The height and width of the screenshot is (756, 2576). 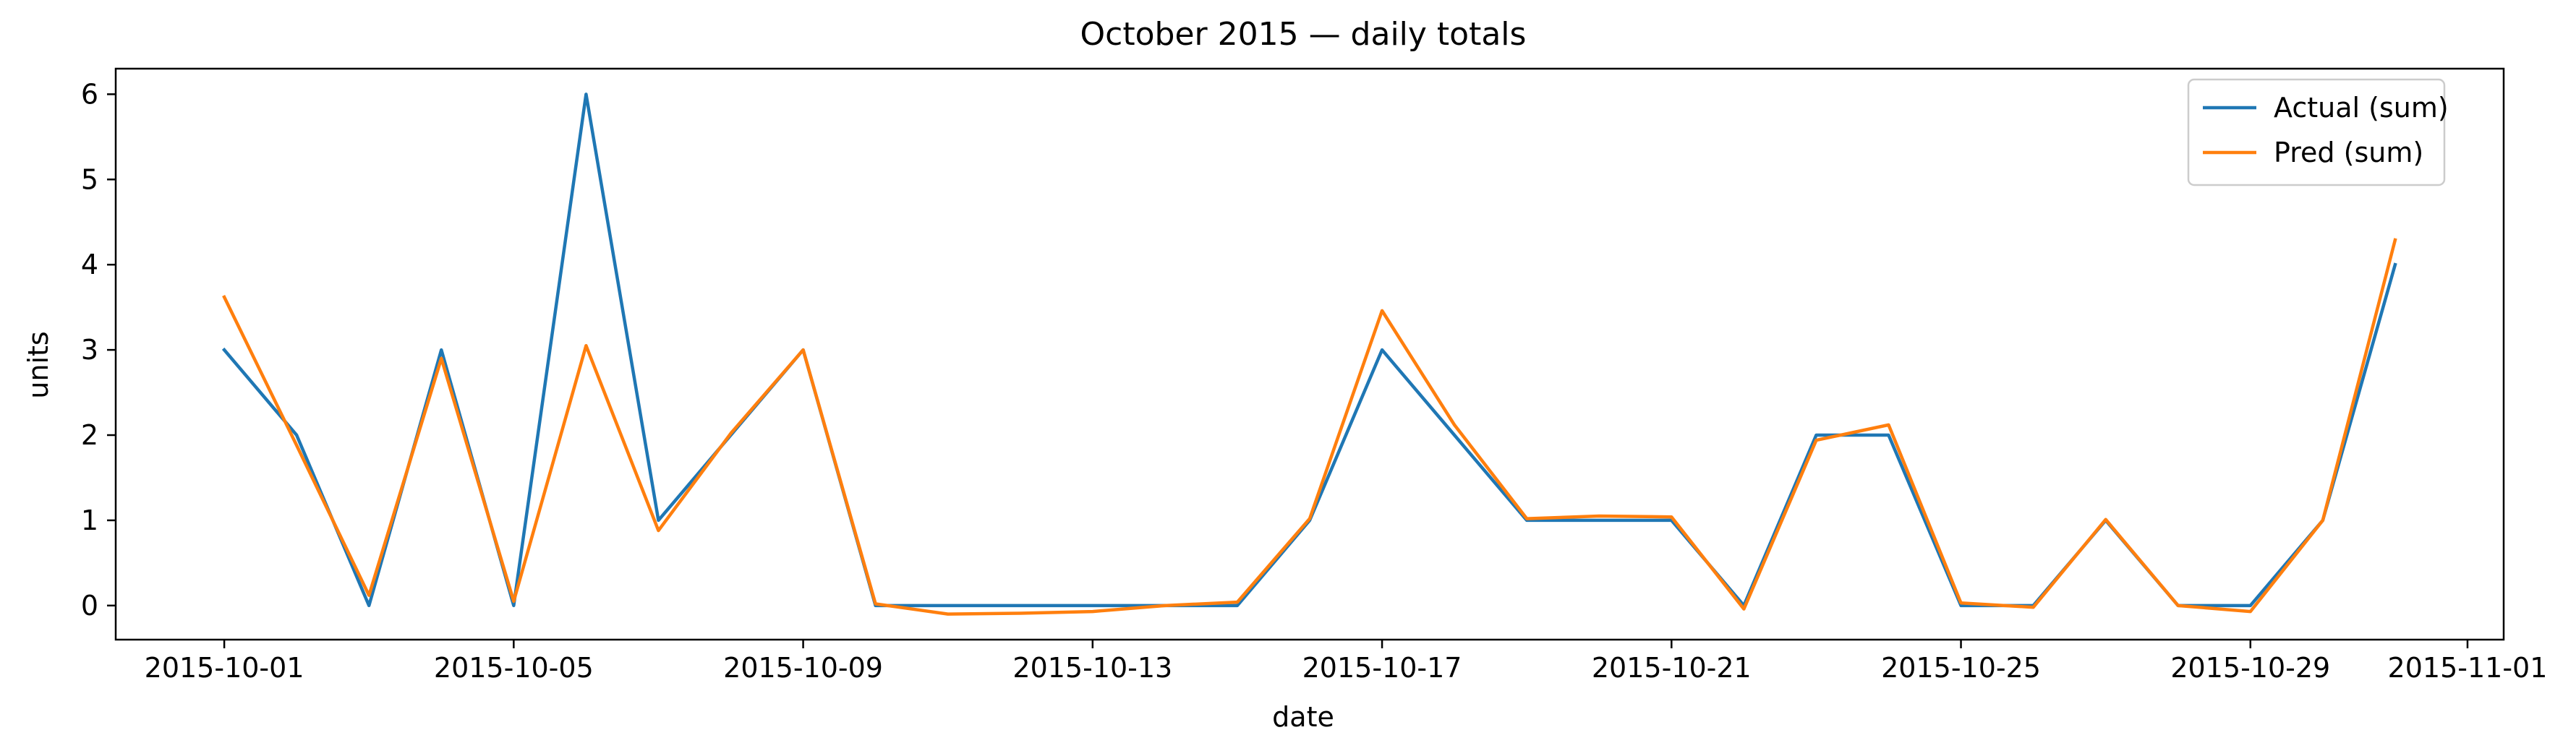 What do you see at coordinates (2348, 152) in the screenshot?
I see `legend-label-pred: Pred (sum)` at bounding box center [2348, 152].